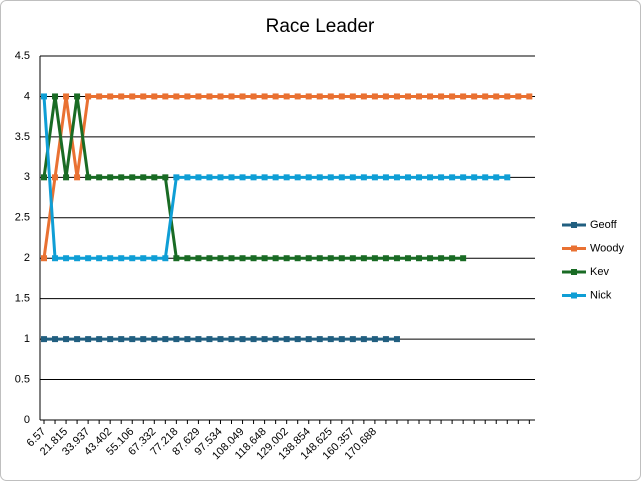 This screenshot has height=481, width=641. Describe the element at coordinates (27, 177) in the screenshot. I see `y-tick-label: 3` at that location.